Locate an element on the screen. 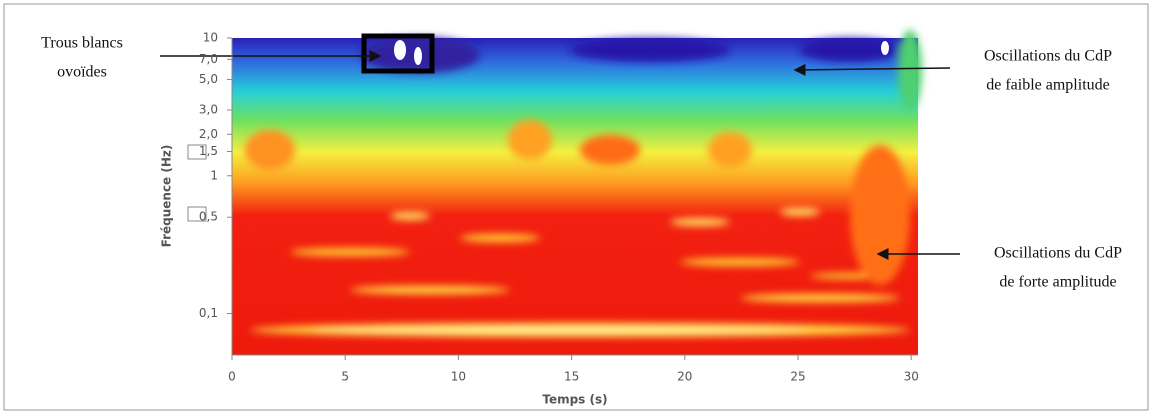 The width and height of the screenshot is (1153, 420). y-tick-label: 5,0 is located at coordinates (208, 79).